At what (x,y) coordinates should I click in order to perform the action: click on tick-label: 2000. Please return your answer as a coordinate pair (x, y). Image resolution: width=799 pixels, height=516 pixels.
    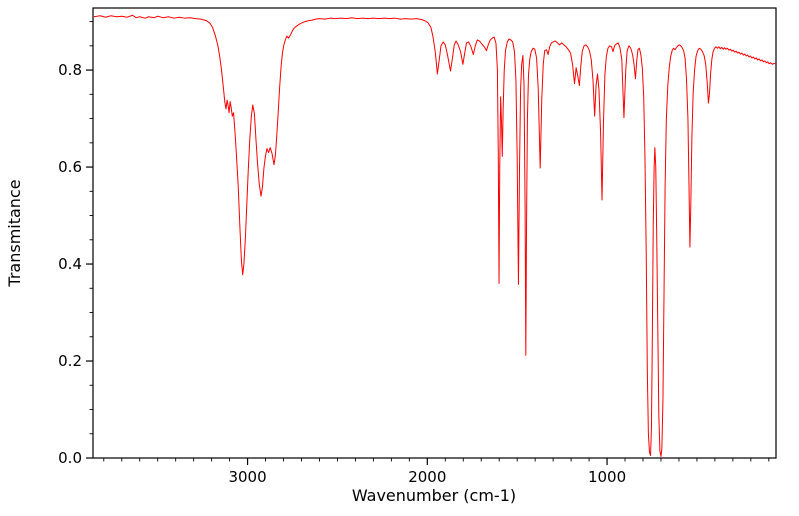
    Looking at the image, I should click on (427, 477).